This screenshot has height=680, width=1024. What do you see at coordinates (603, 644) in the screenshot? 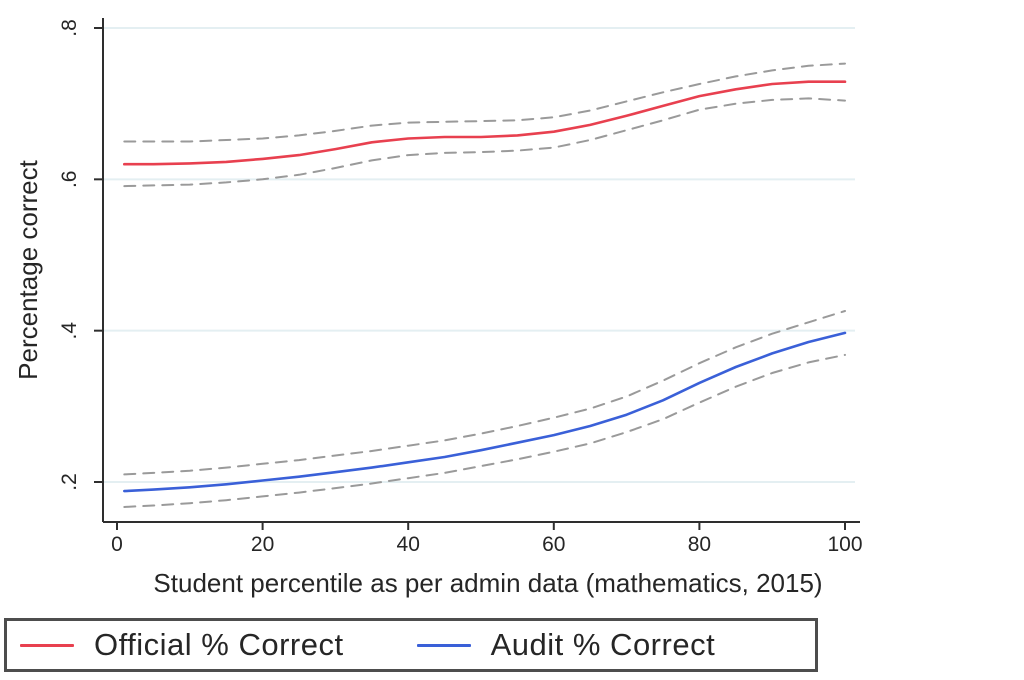
I see `legend-label-audit: Audit % Correct` at bounding box center [603, 644].